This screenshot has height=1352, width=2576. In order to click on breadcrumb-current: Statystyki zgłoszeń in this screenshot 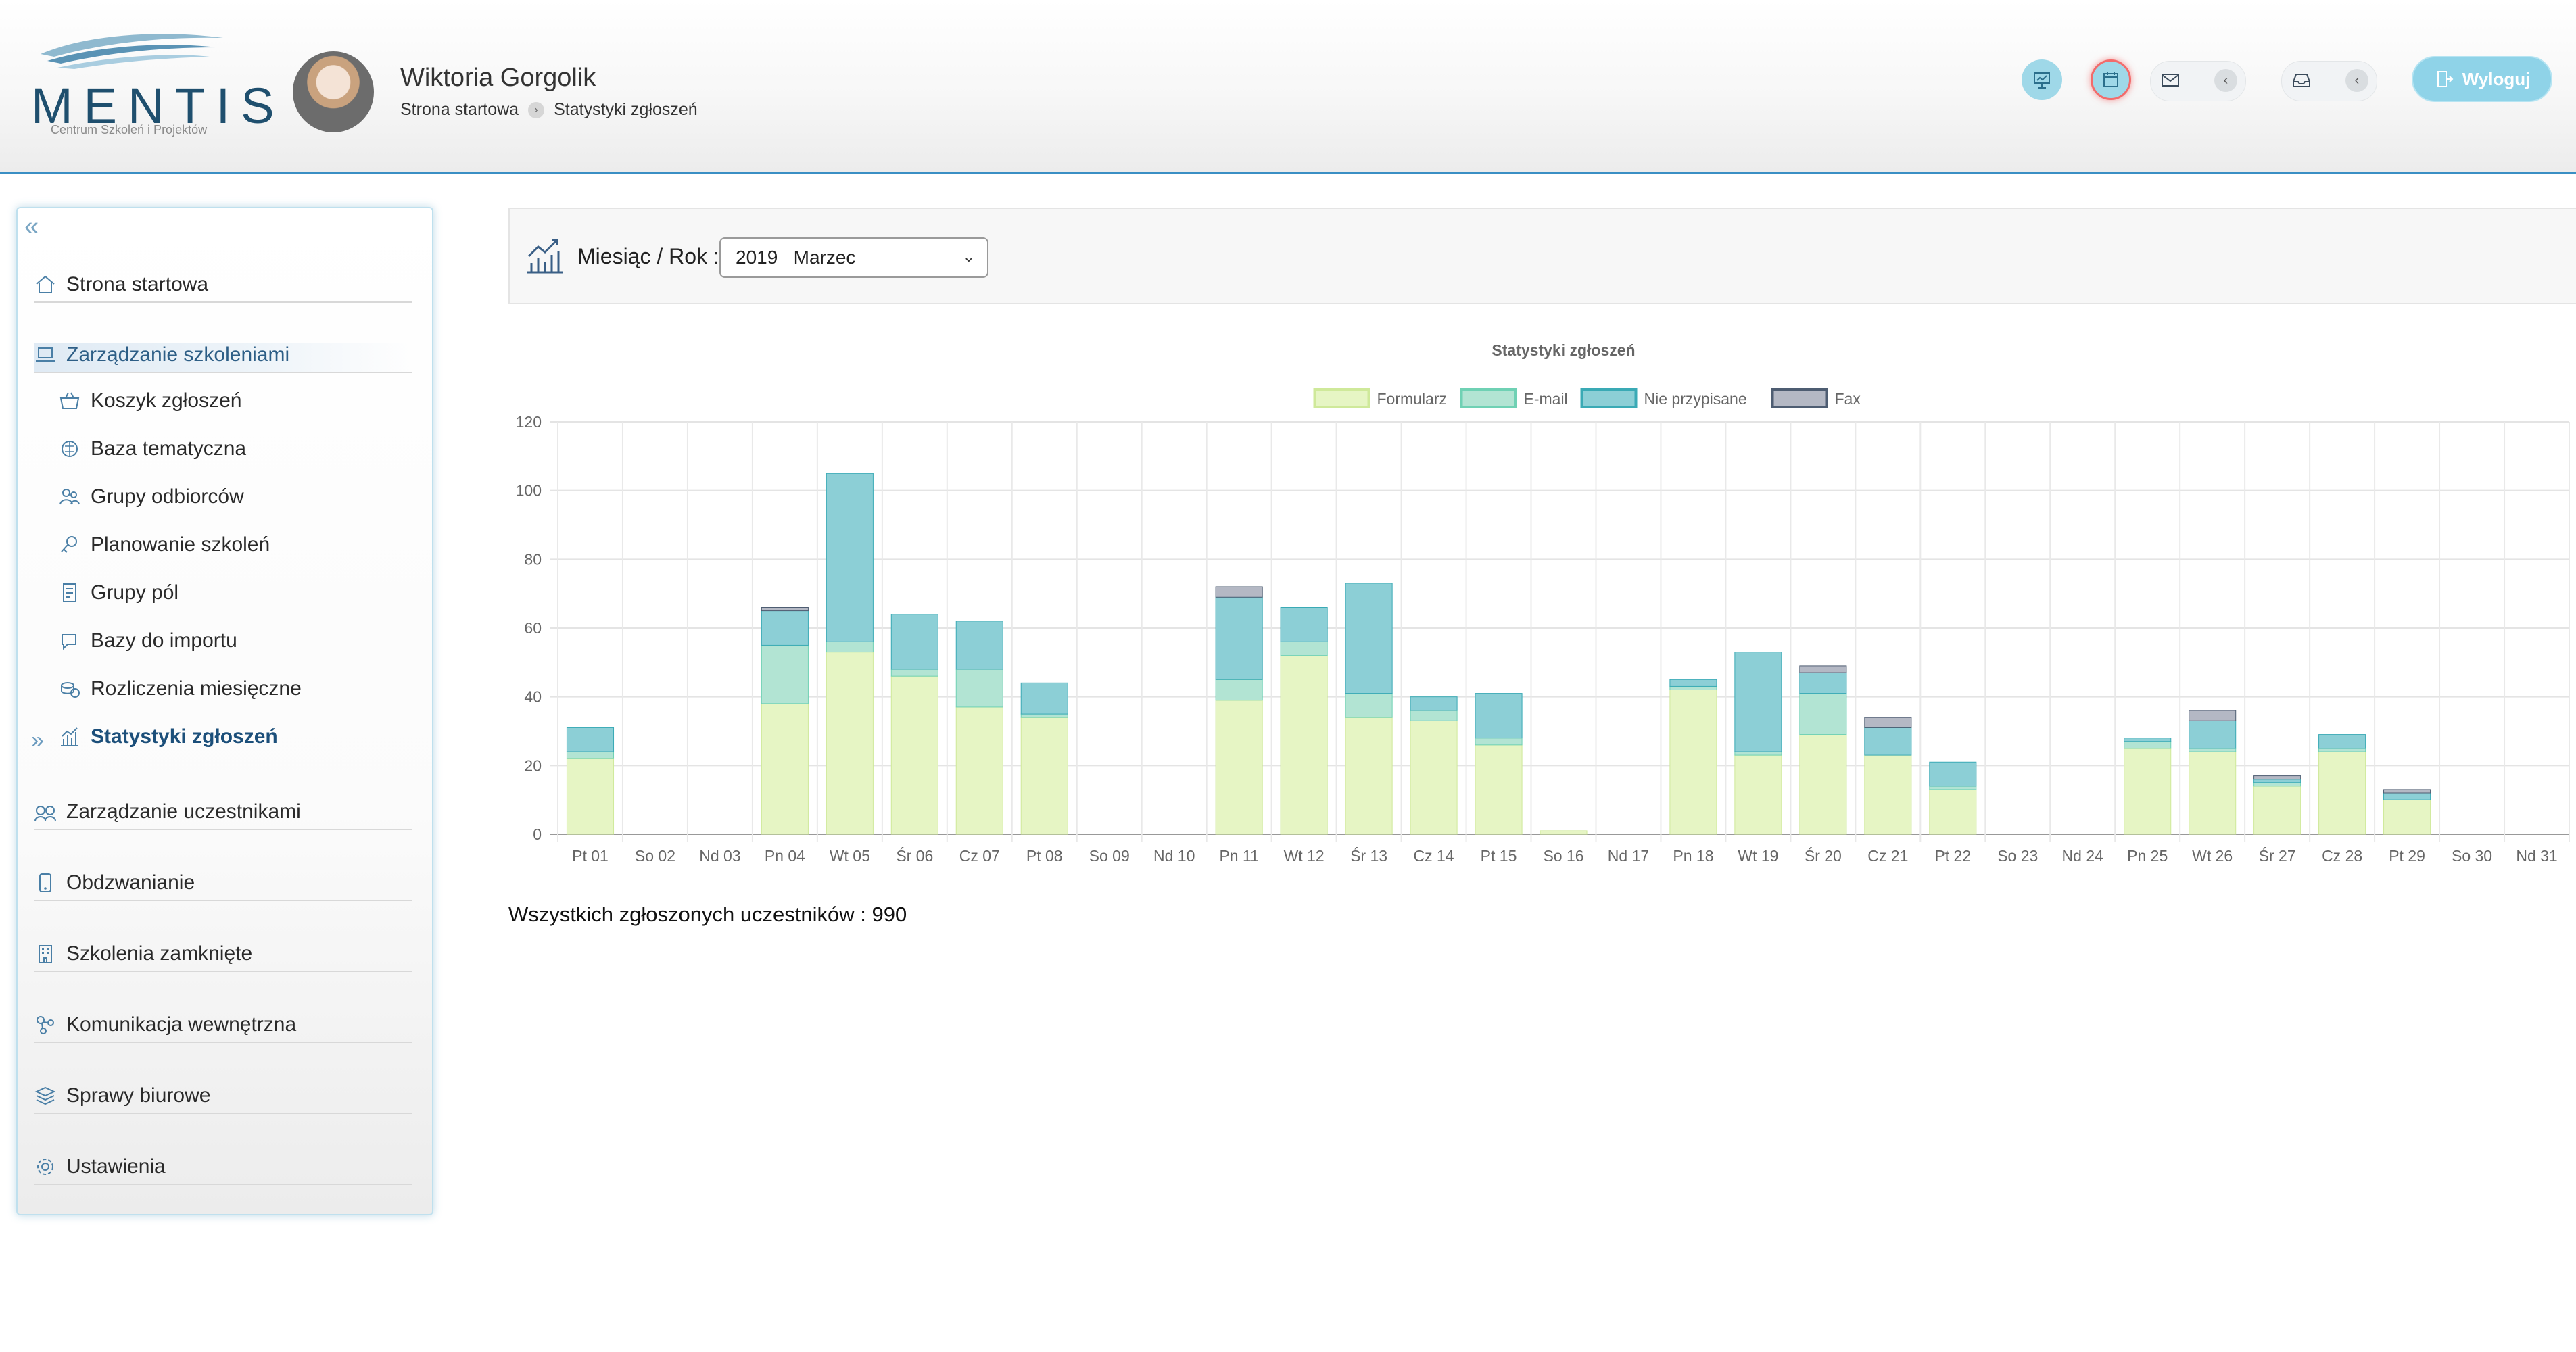, I will do `click(626, 110)`.